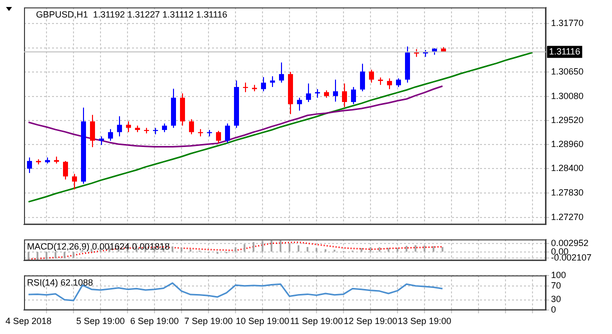 The image size is (612, 334). What do you see at coordinates (567, 193) in the screenshot?
I see `y-tick-label: 1.27830` at bounding box center [567, 193].